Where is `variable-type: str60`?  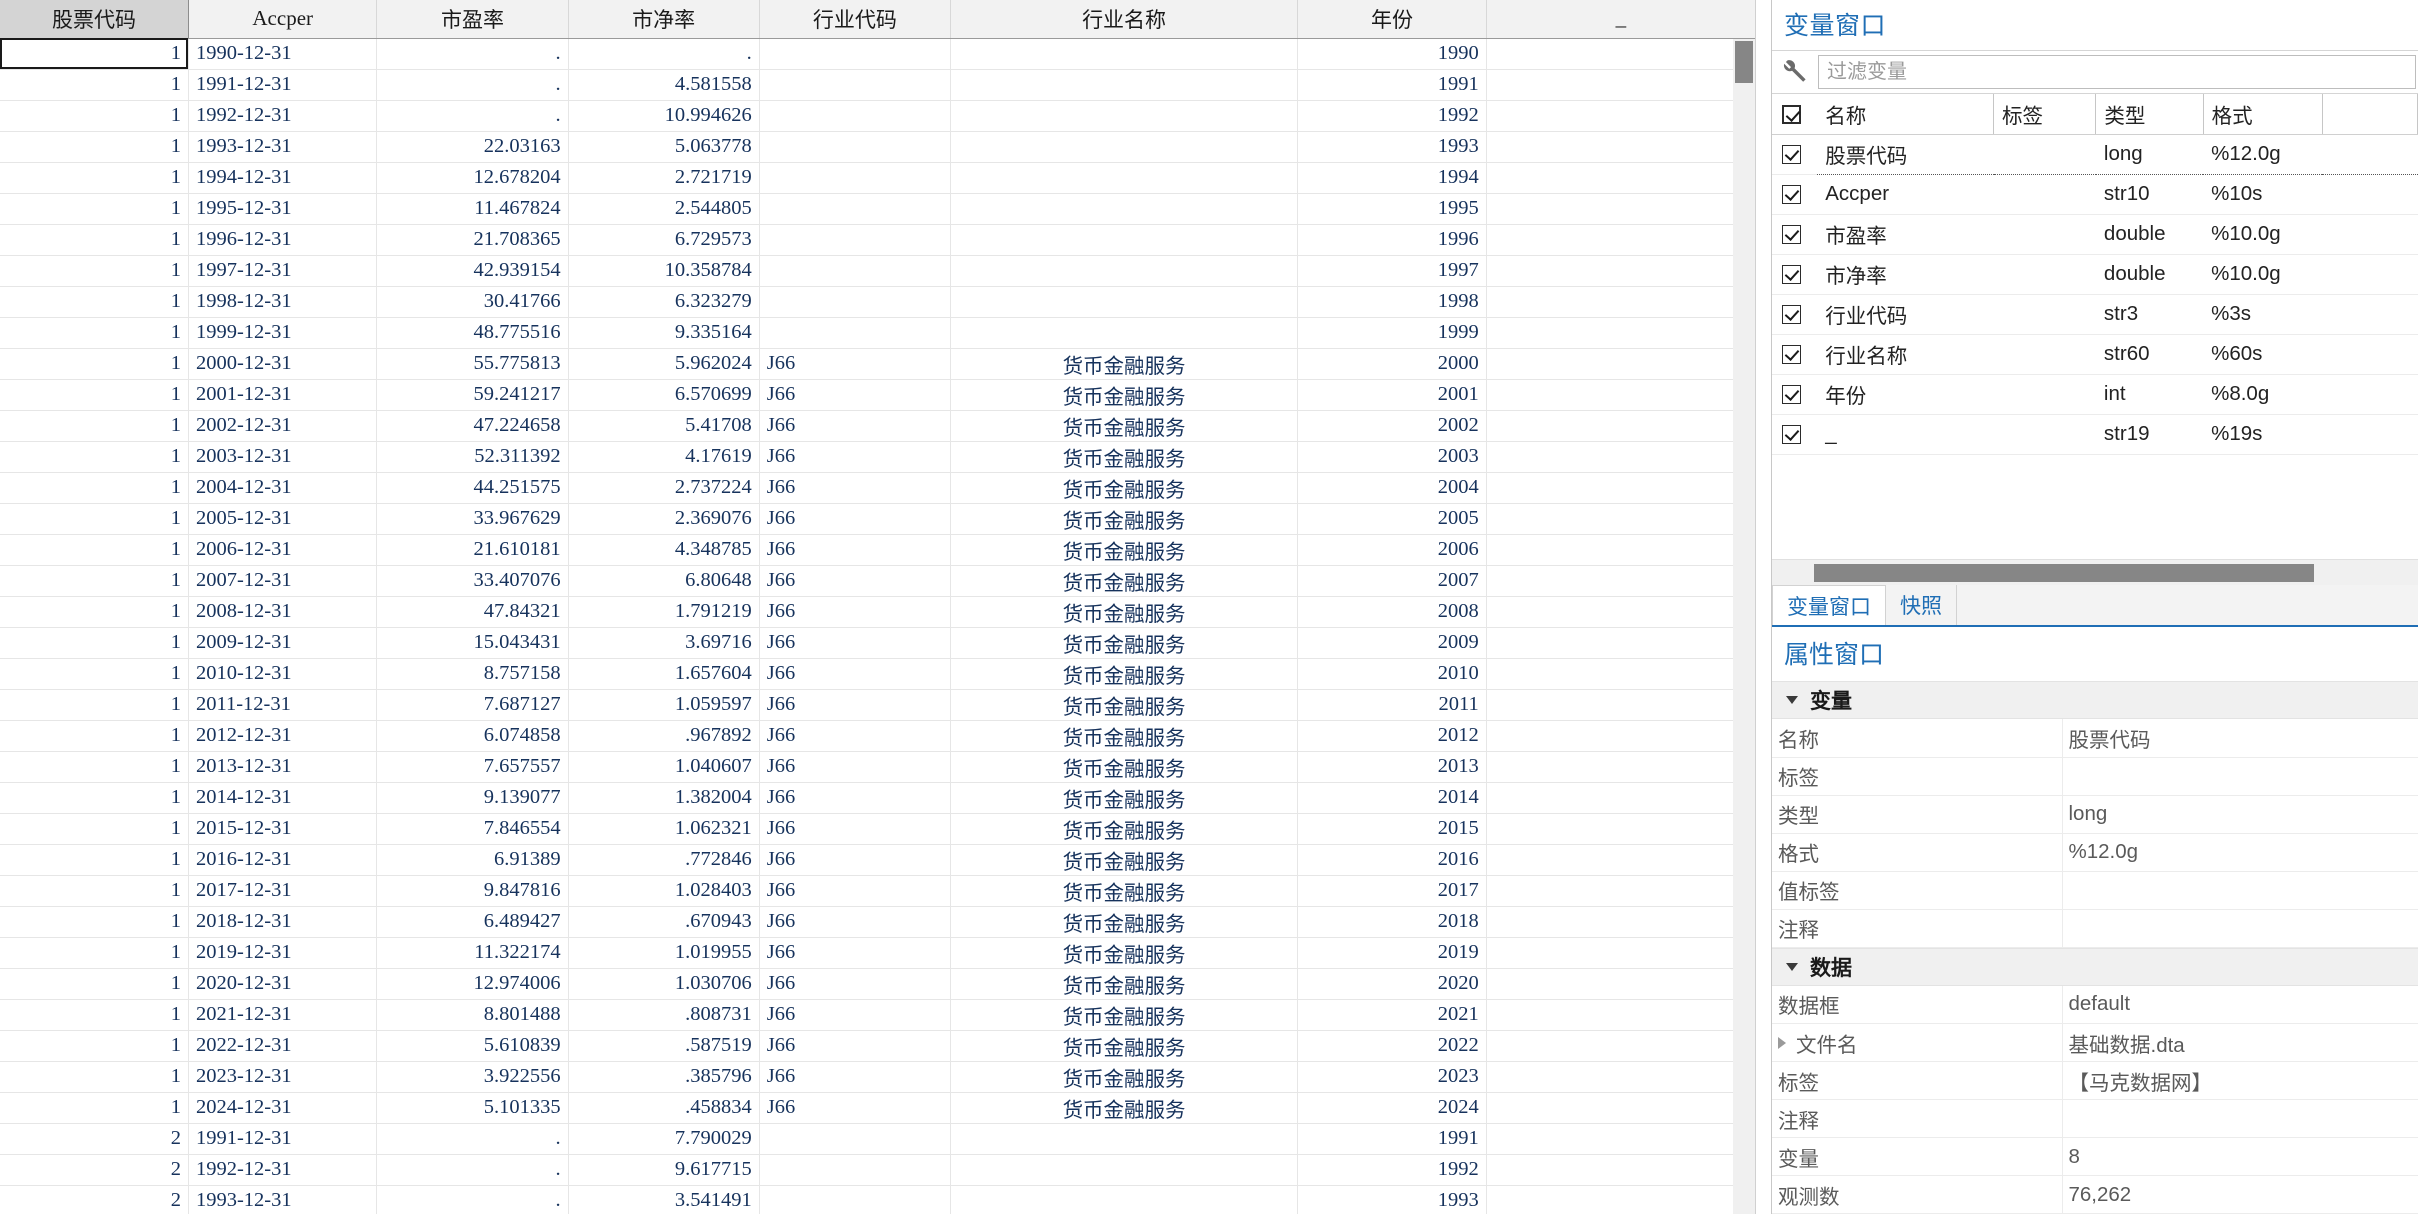 variable-type: str60 is located at coordinates (2149, 354).